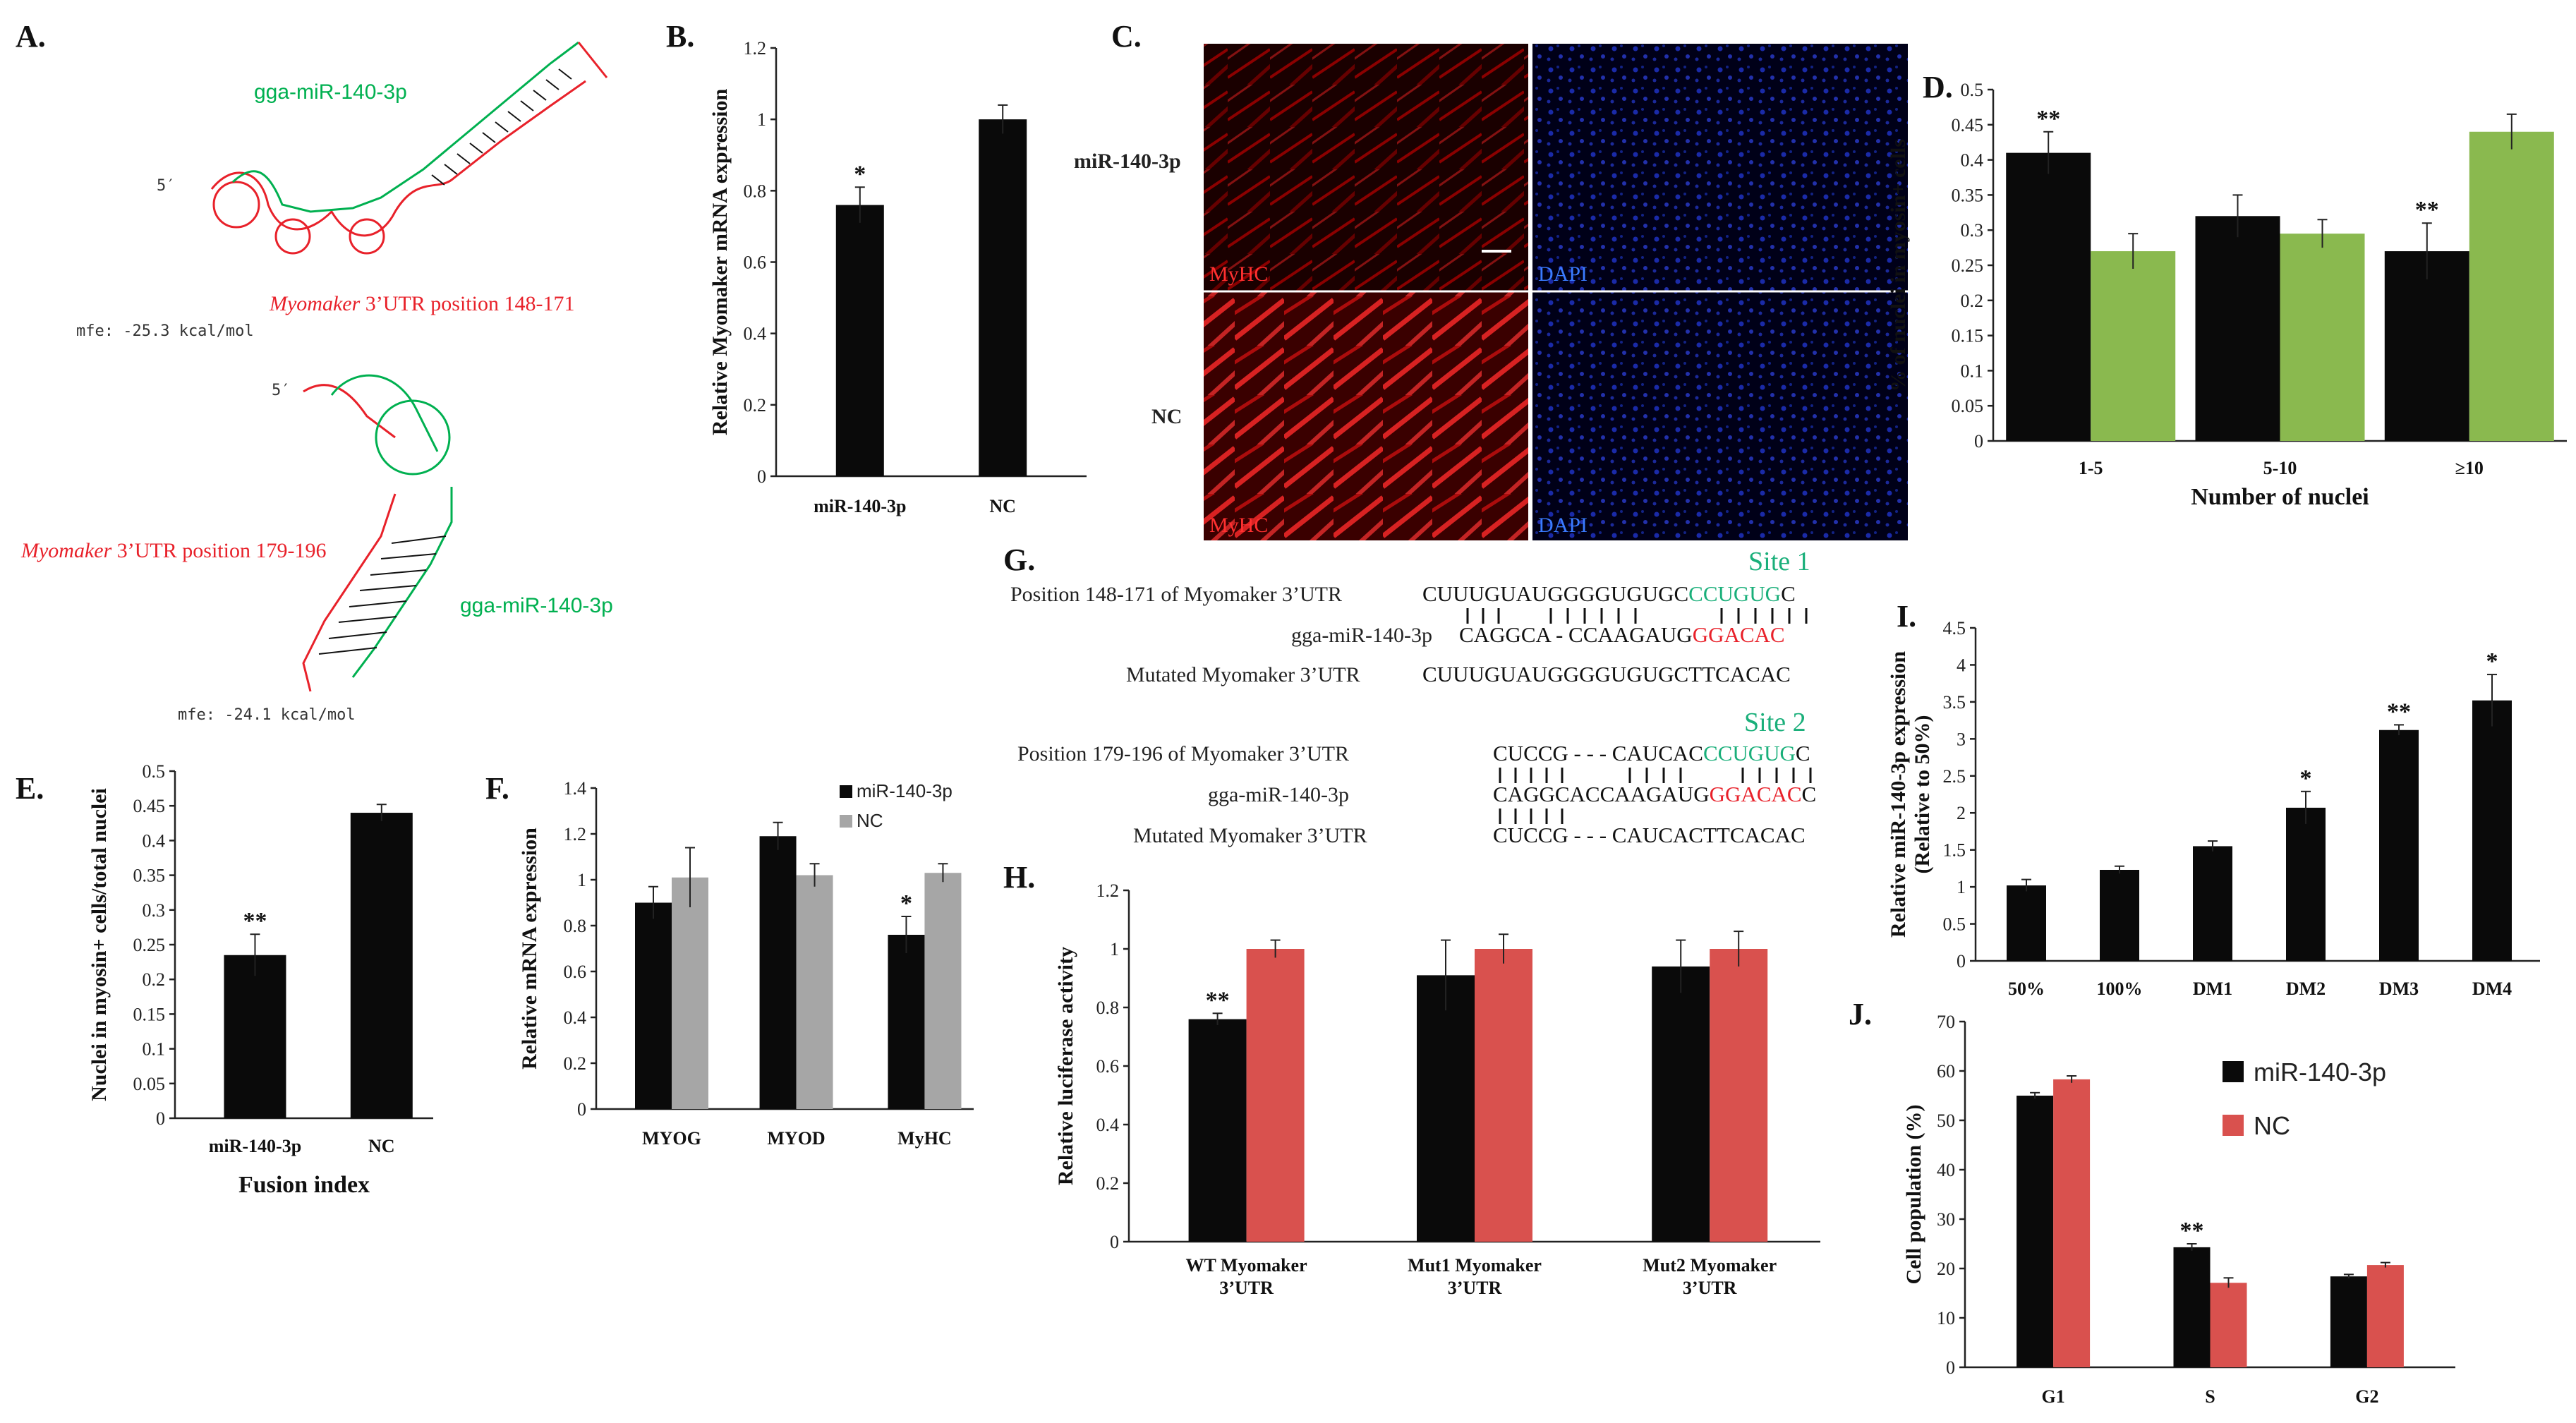 The height and width of the screenshot is (1423, 2576). I want to click on category-label: G2, so click(2366, 1396).